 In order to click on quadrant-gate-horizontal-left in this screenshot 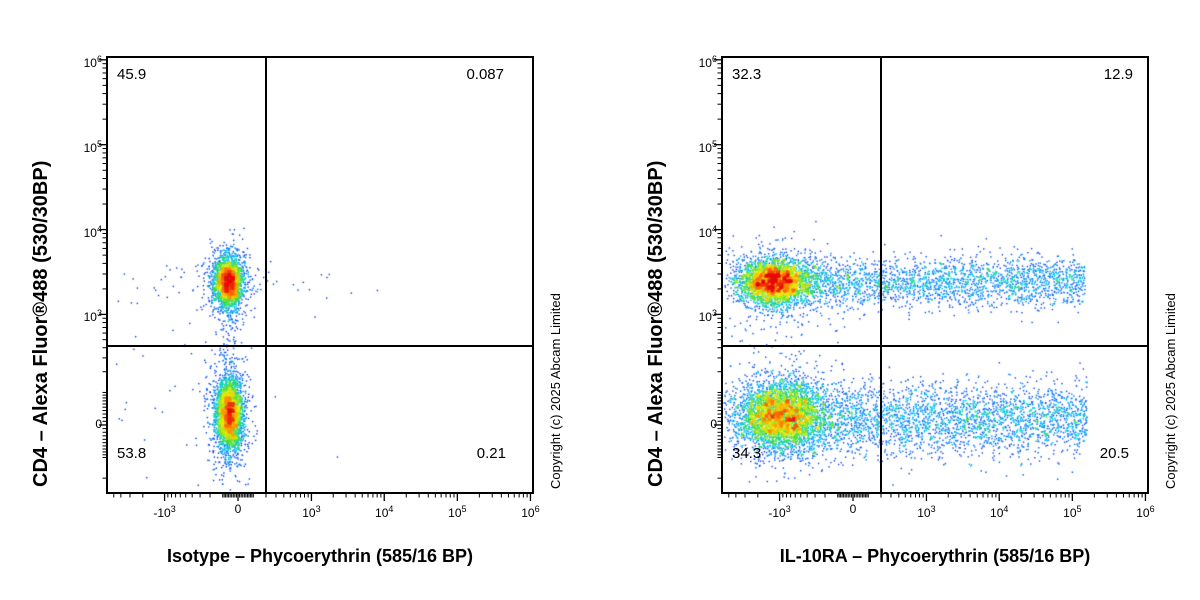, I will do `click(320, 345)`.